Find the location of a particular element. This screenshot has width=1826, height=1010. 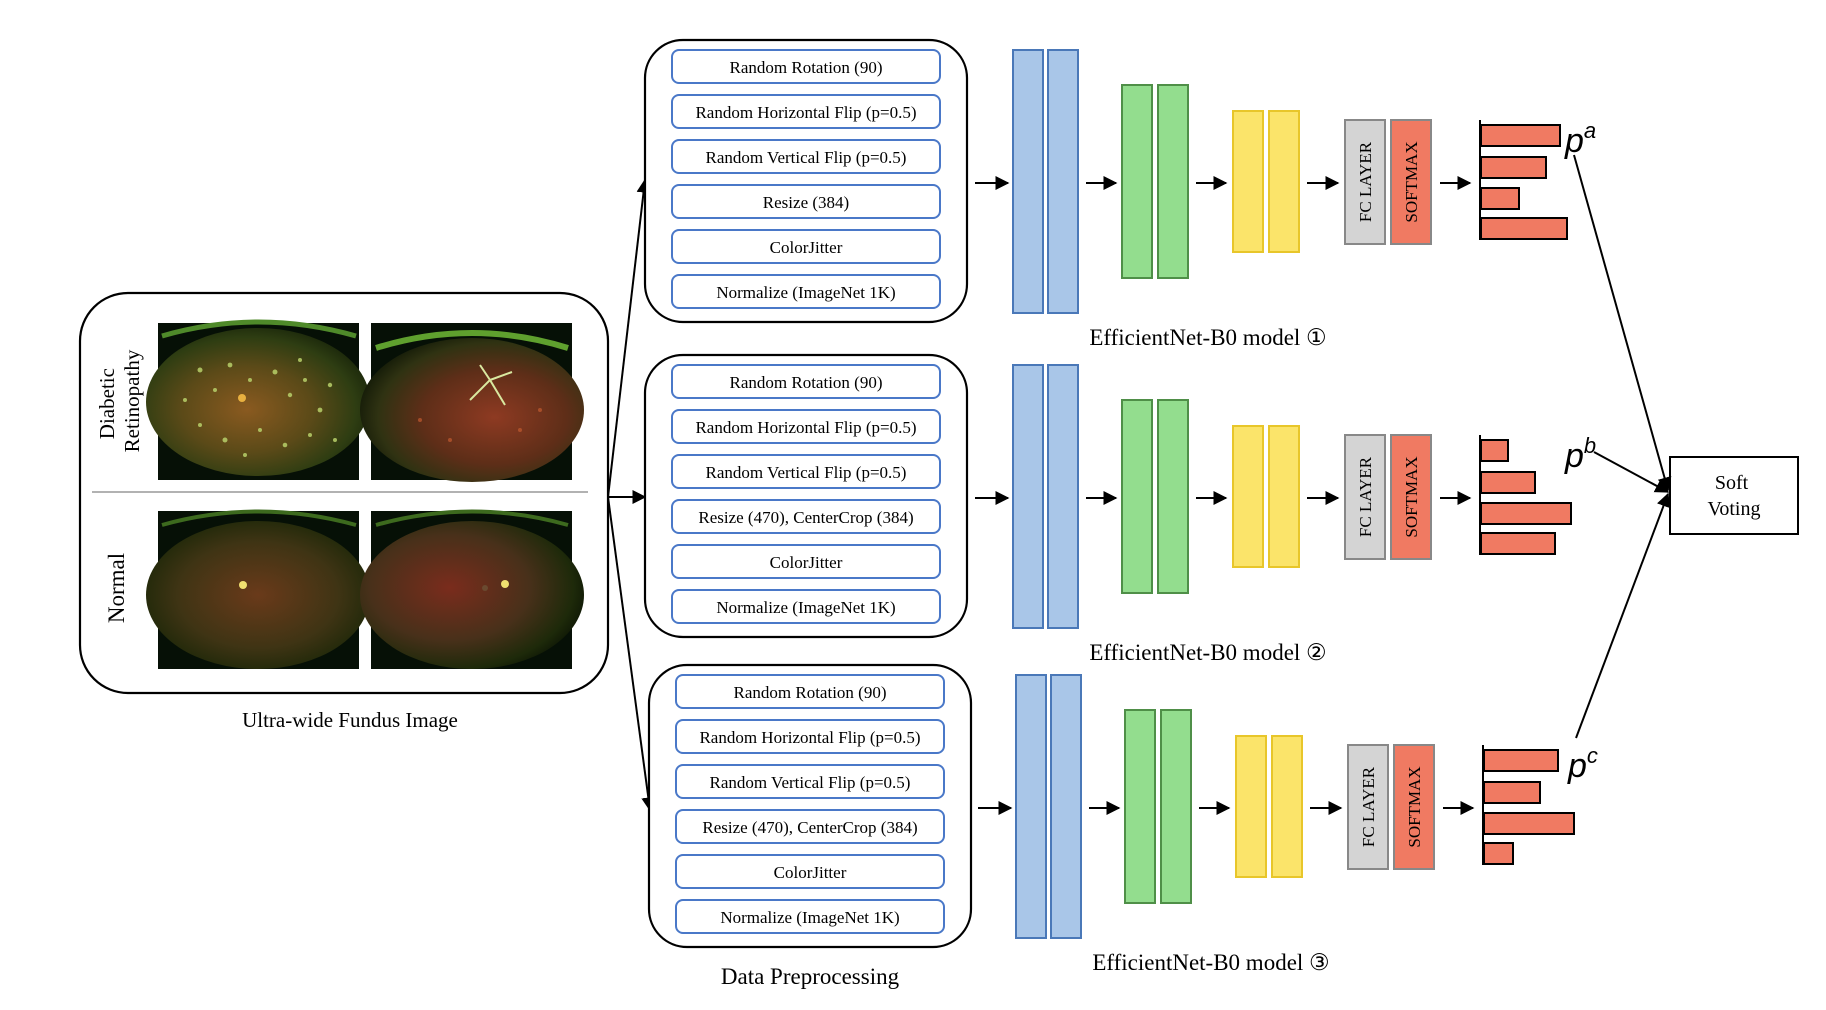

model-row-1: FC LAYER SOFTMAX pa EfficientNet-B0 model ① is located at coordinates (1285, 199).